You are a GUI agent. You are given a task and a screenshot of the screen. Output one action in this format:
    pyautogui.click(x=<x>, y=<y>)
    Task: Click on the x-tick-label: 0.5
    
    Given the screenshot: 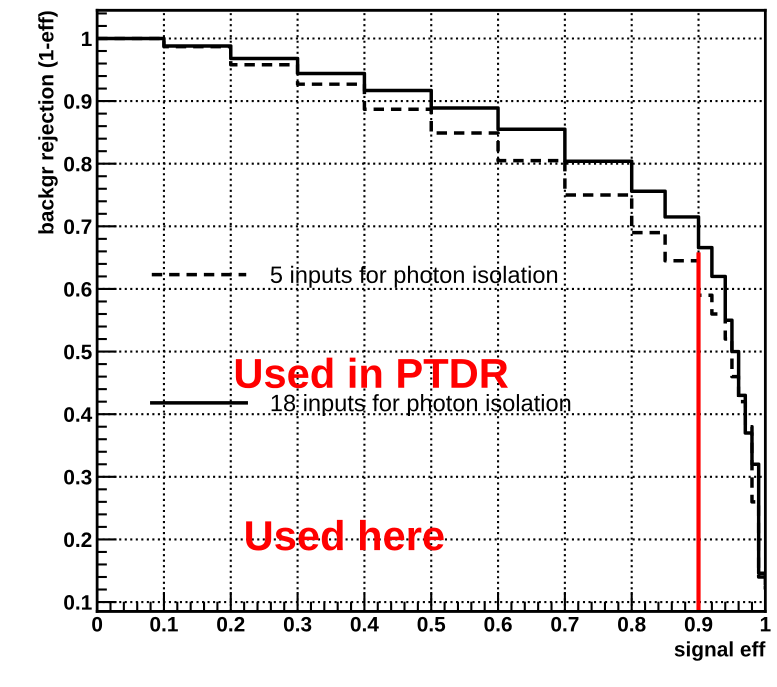 What is the action you would take?
    pyautogui.click(x=432, y=624)
    